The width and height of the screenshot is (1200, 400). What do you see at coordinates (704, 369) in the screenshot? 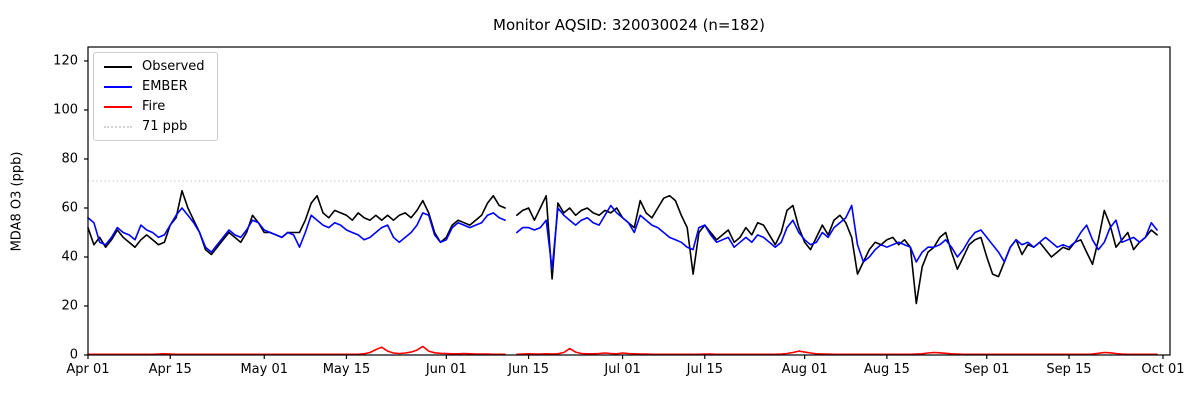
I see `x-tick-label: Jul 15` at bounding box center [704, 369].